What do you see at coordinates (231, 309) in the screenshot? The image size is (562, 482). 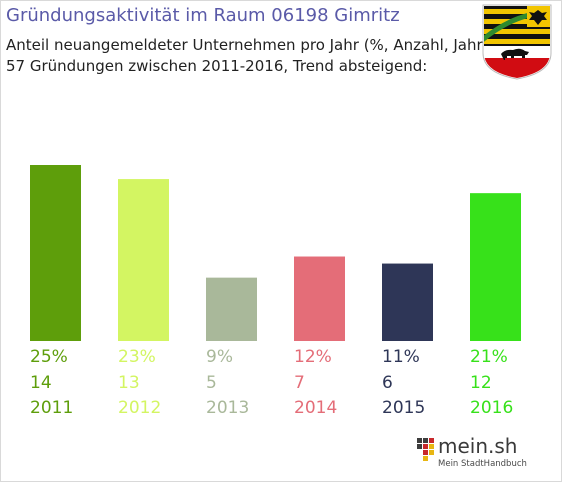 I see `bar-2013` at bounding box center [231, 309].